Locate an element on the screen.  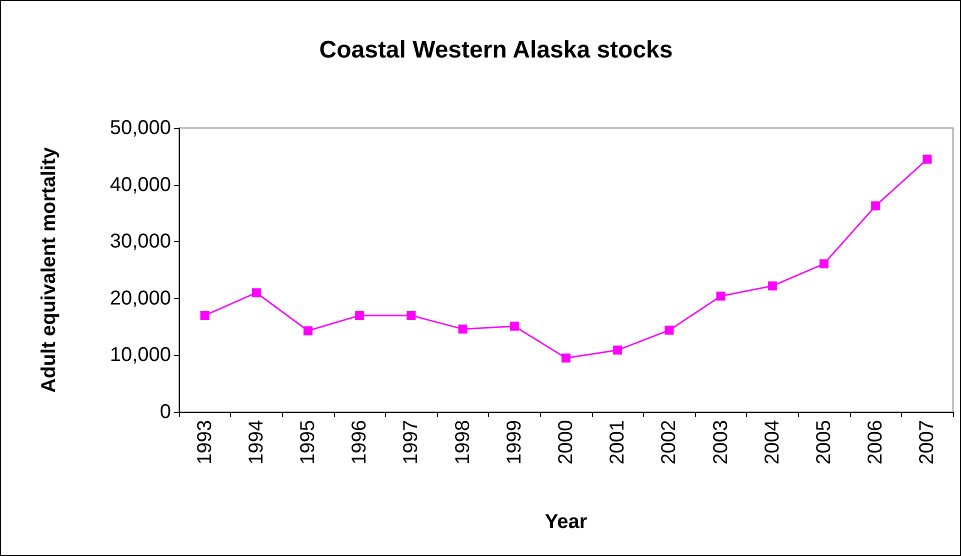
x-tick-label: 1993 is located at coordinates (205, 442).